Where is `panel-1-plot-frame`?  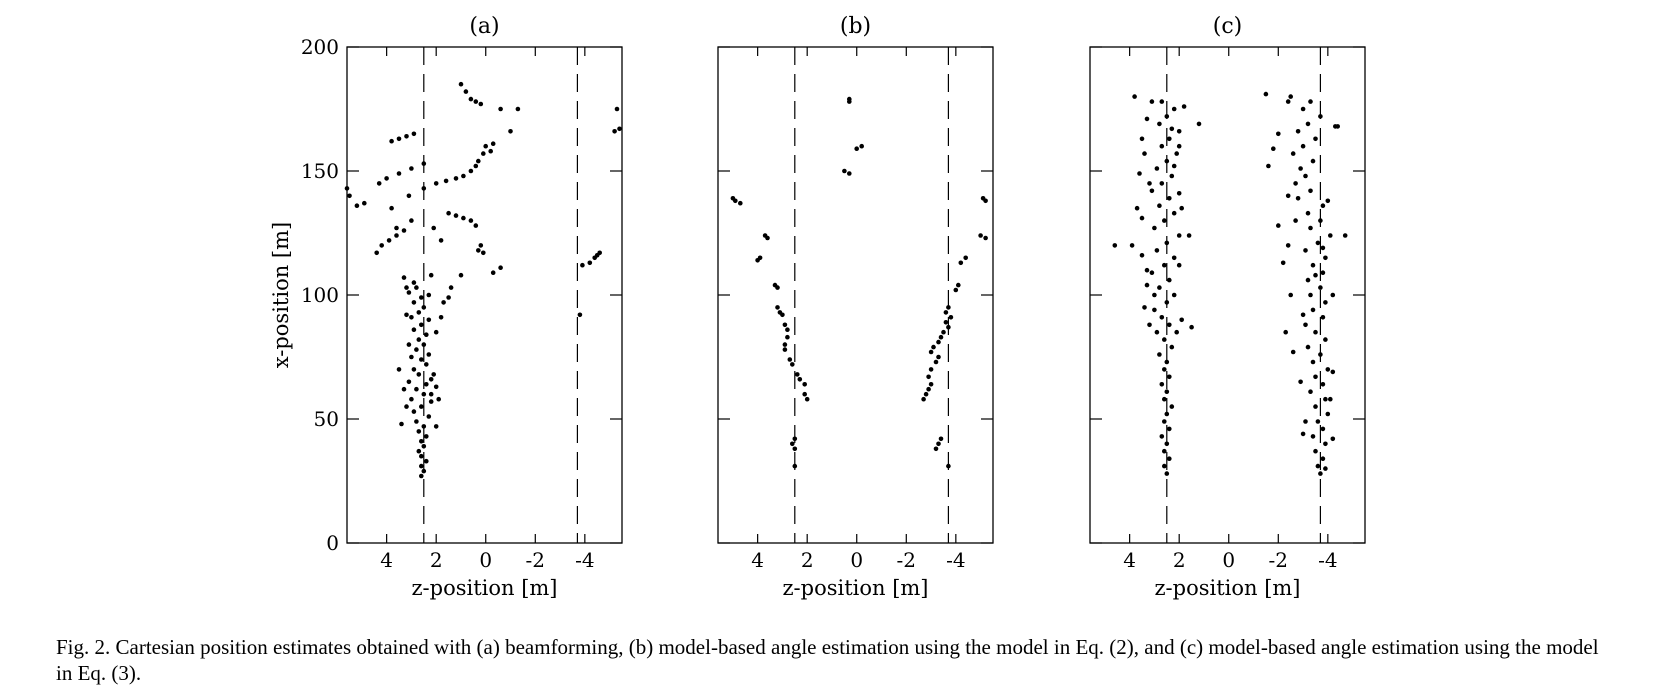
panel-1-plot-frame is located at coordinates (484, 295).